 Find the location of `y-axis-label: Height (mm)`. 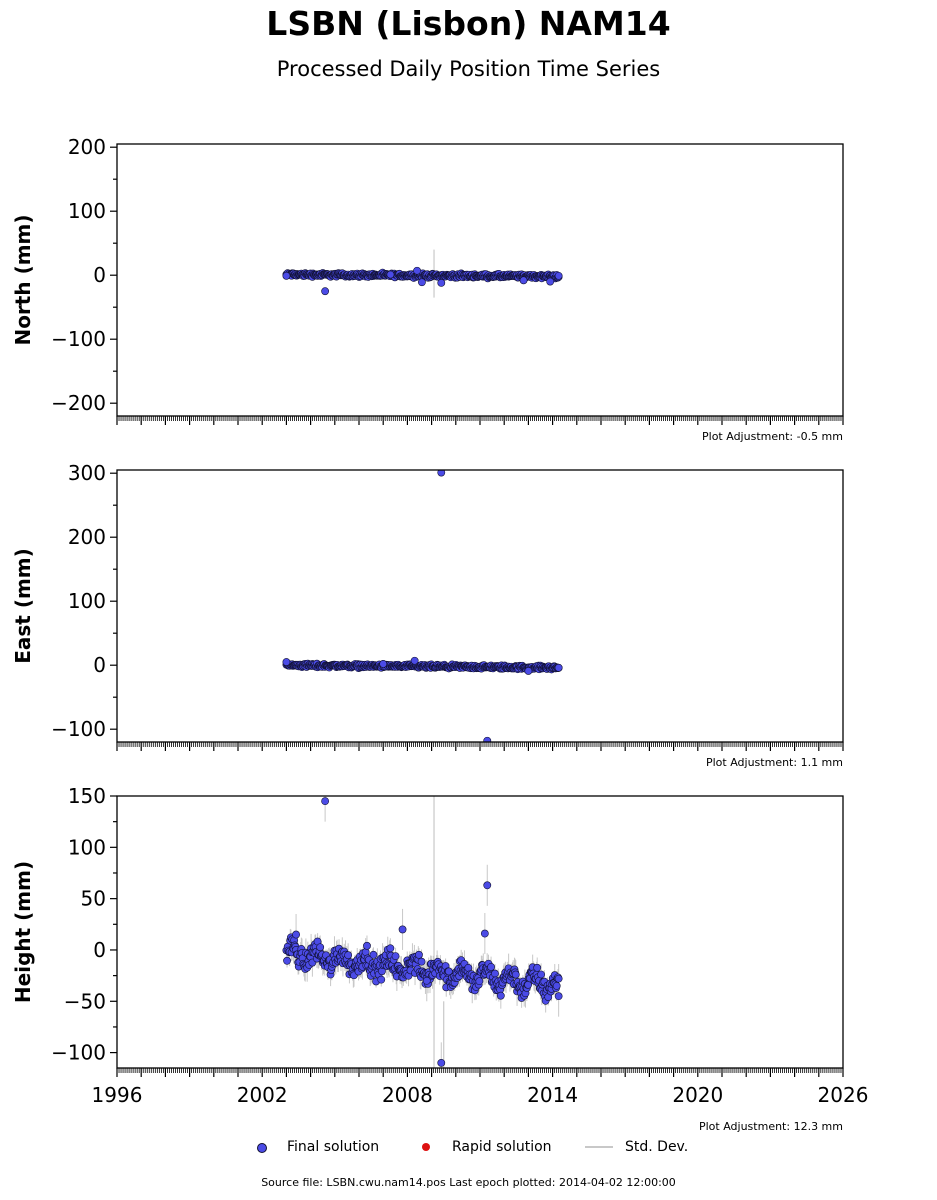

y-axis-label: Height (mm) is located at coordinates (23, 932).